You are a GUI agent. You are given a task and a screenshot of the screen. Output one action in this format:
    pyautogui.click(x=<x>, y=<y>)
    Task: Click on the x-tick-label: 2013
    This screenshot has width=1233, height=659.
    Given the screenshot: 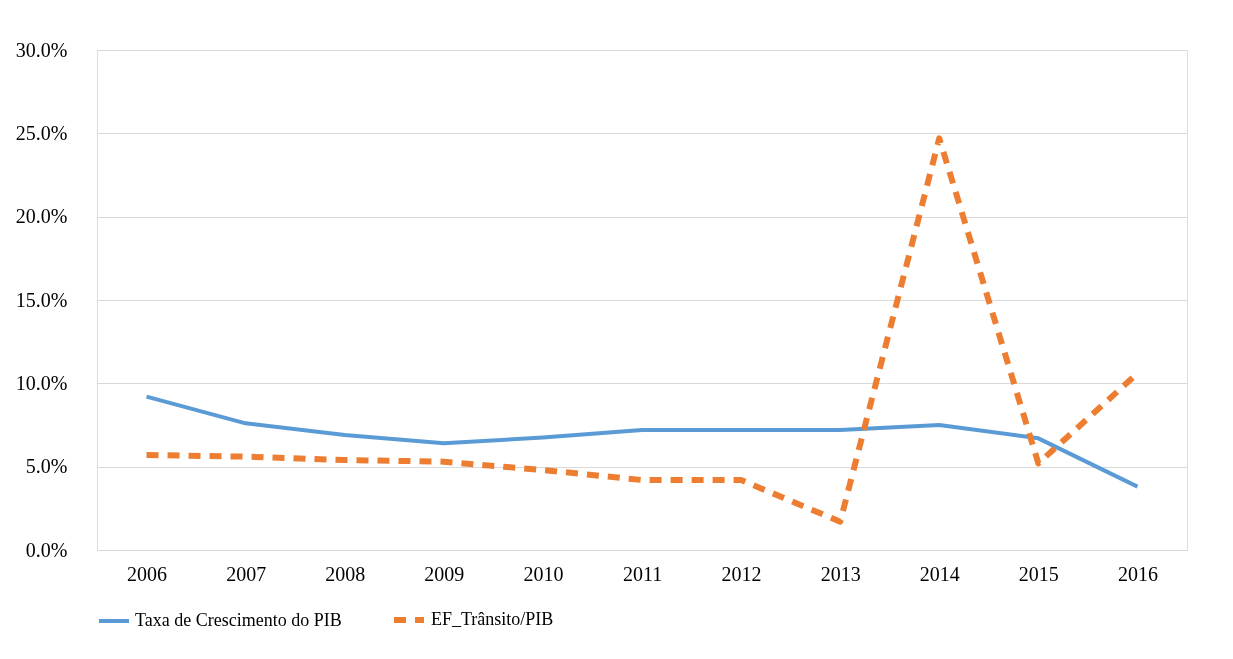 What is the action you would take?
    pyautogui.click(x=840, y=573)
    